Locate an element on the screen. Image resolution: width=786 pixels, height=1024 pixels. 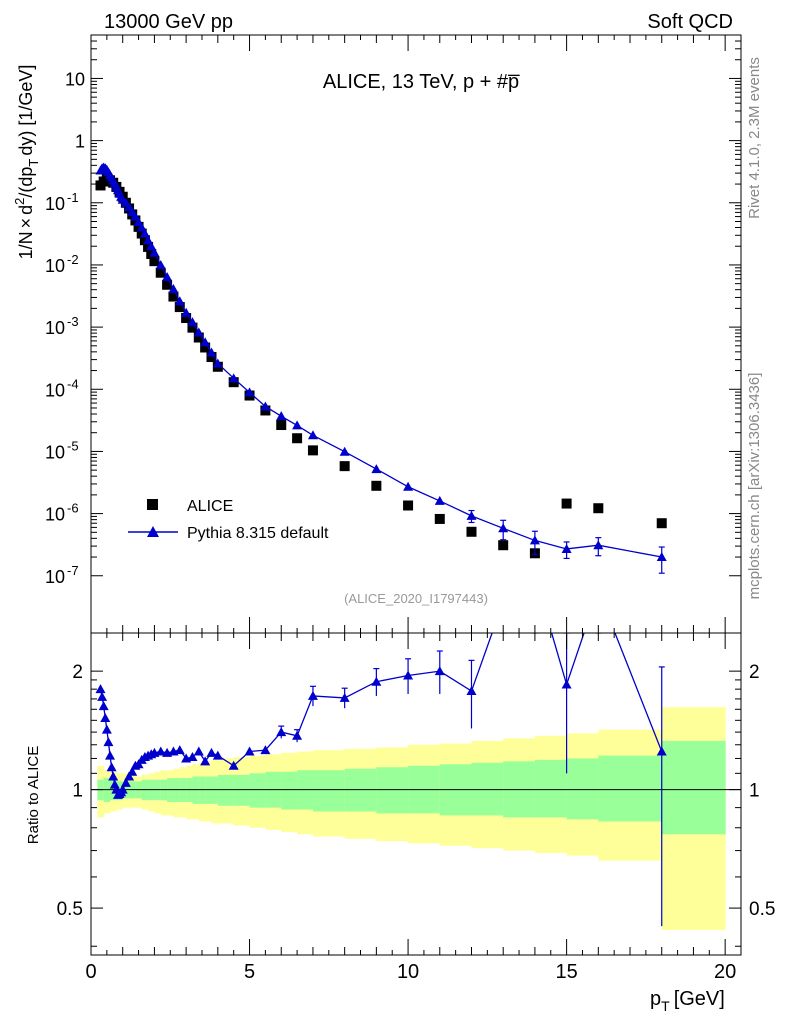
experiment-title: ALICE, 13 TeV, p + #p̅ is located at coordinates (421, 82).